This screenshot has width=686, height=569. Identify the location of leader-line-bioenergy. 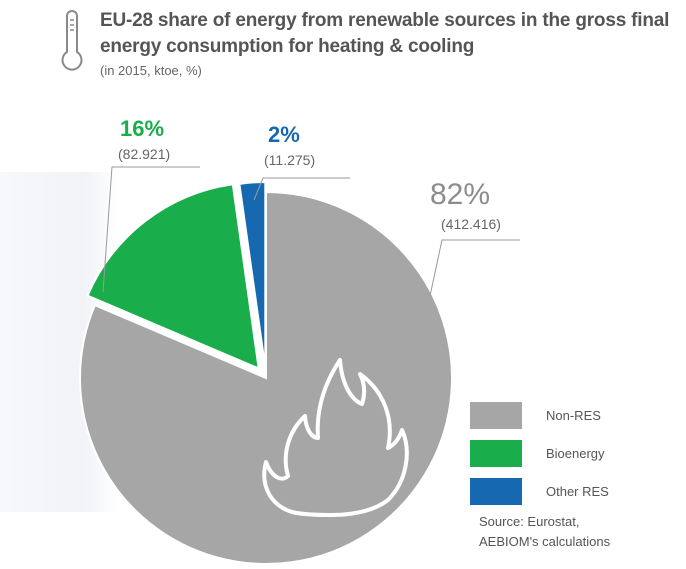
(151, 229).